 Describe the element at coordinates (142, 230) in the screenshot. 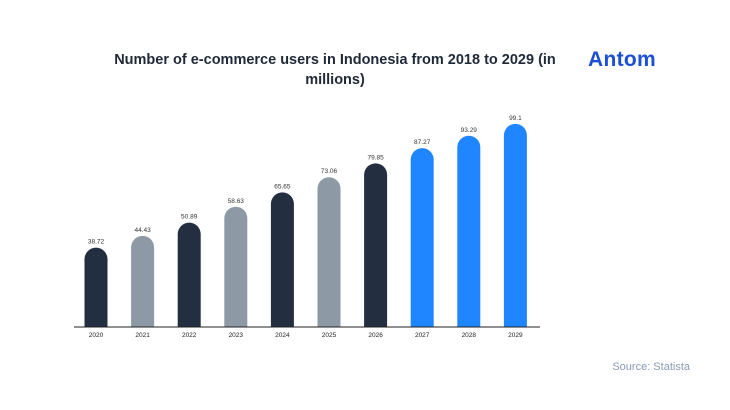

I see `value-label-2021: 44.43` at that location.